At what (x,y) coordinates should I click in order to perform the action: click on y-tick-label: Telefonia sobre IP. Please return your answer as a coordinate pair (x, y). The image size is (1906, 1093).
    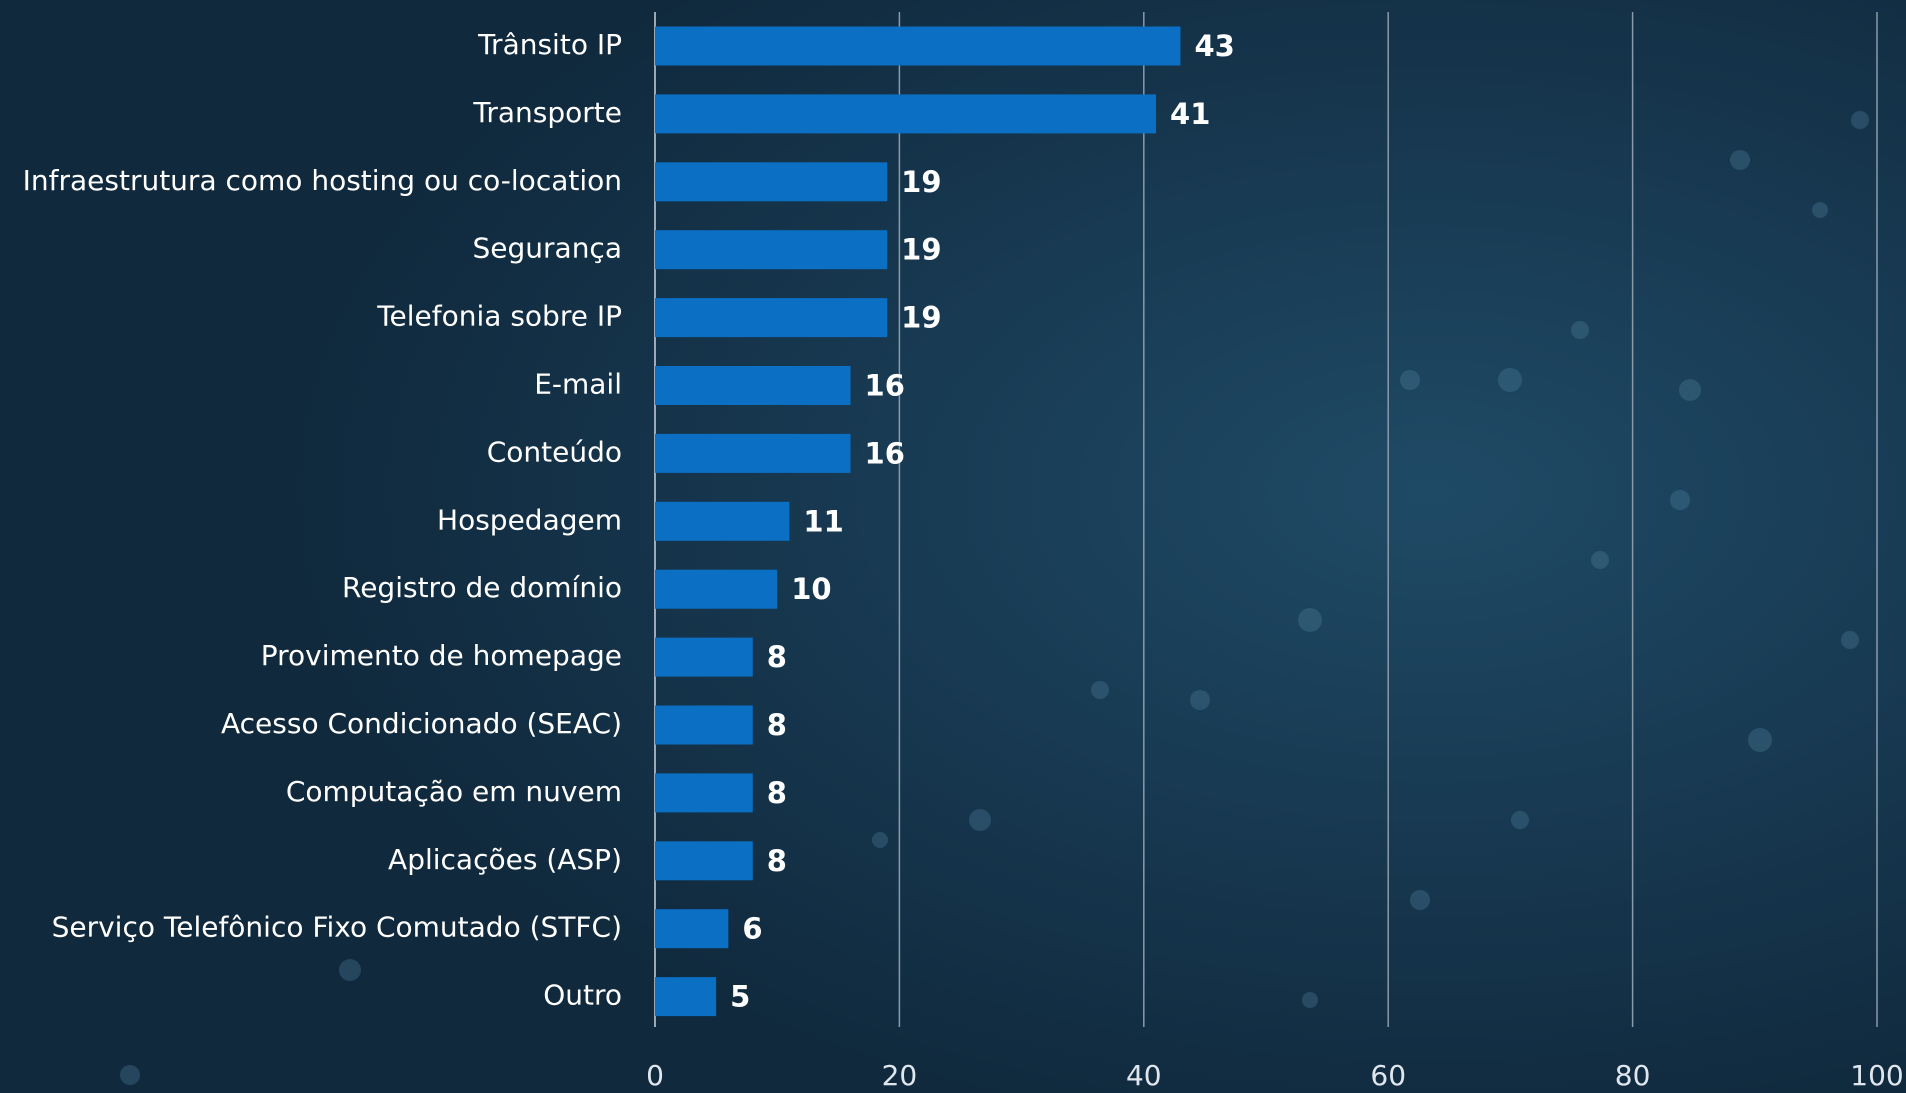
    Looking at the image, I should click on (499, 316).